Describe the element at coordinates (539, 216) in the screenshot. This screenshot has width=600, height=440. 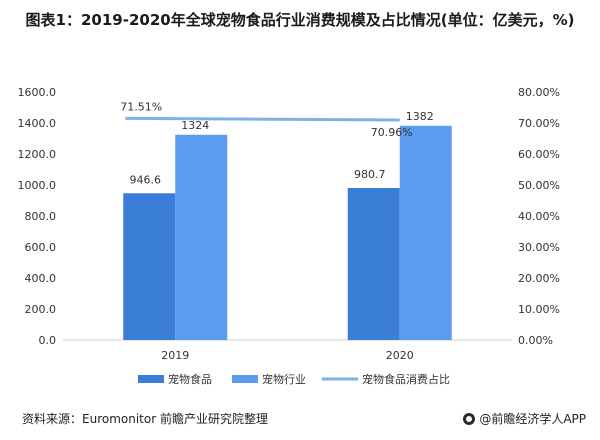
I see `y-tick-right-label: 40.00%` at that location.